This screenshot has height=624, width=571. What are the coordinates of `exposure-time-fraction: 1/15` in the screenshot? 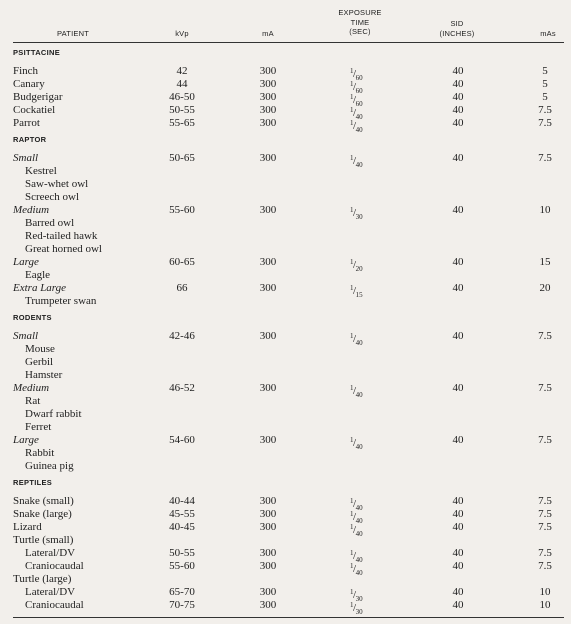 It's located at (356, 292).